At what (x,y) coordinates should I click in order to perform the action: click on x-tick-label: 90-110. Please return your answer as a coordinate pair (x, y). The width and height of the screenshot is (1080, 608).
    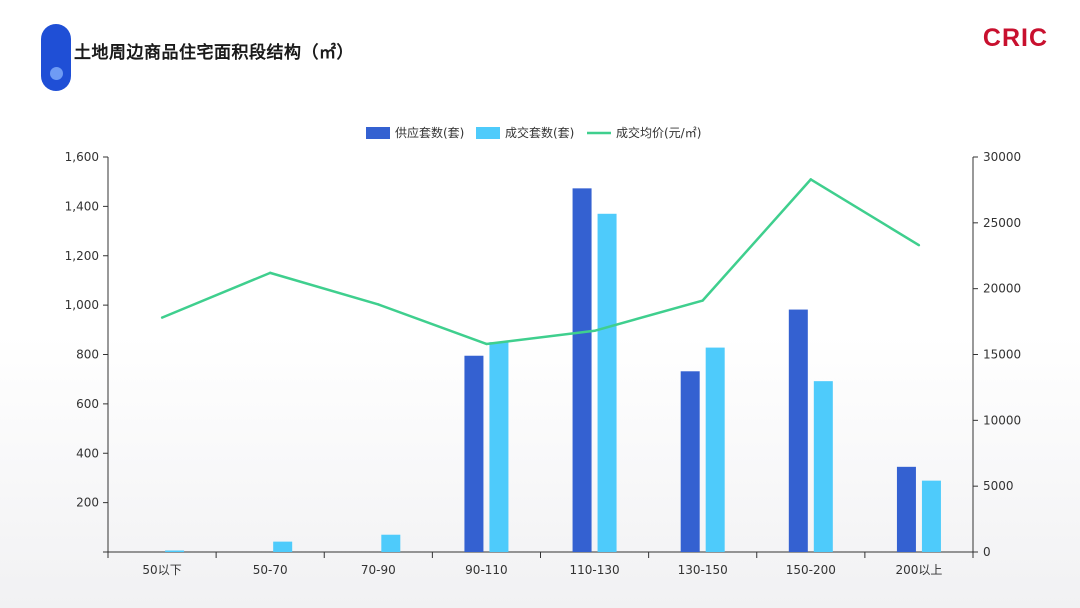
    Looking at the image, I should click on (486, 570).